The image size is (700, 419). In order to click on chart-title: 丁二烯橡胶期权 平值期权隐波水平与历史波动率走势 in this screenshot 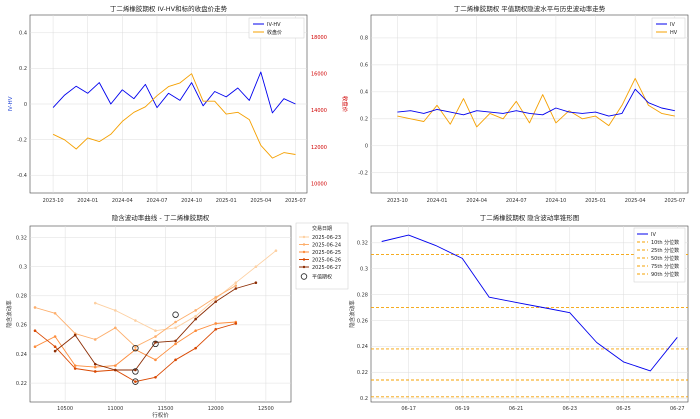, I will do `click(530, 8)`.